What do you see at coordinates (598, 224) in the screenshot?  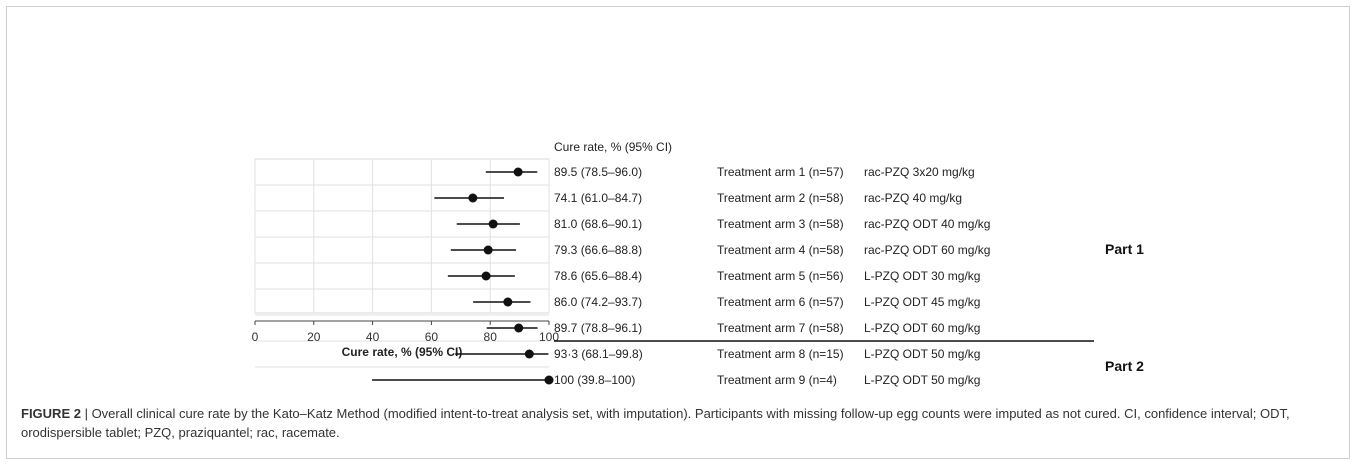 I see `cure-rate-label: 81.0 (68.6–90.1)` at bounding box center [598, 224].